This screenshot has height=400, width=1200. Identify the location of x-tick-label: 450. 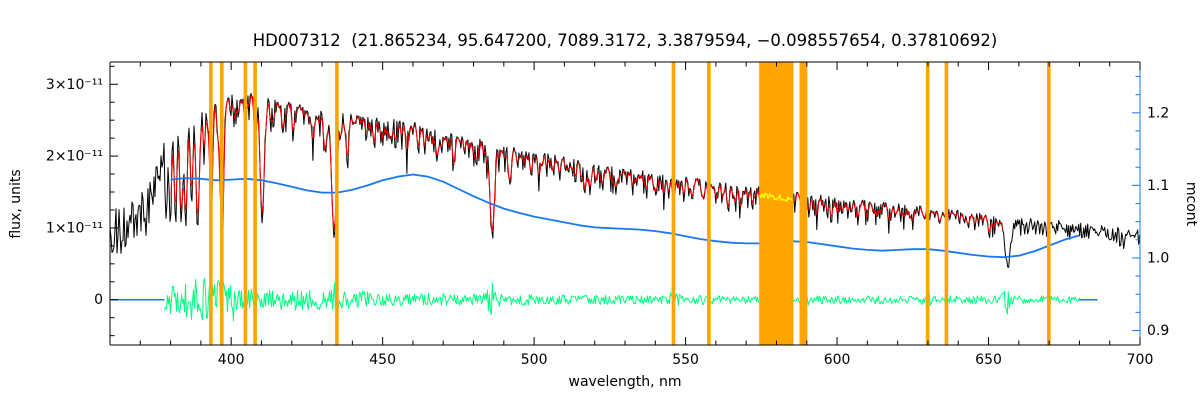
(382, 360).